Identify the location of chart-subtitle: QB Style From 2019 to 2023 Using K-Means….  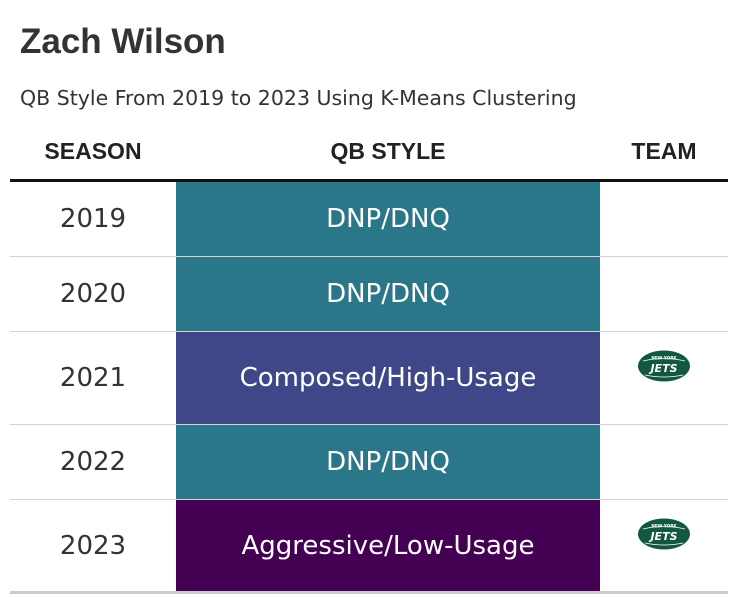
(298, 98).